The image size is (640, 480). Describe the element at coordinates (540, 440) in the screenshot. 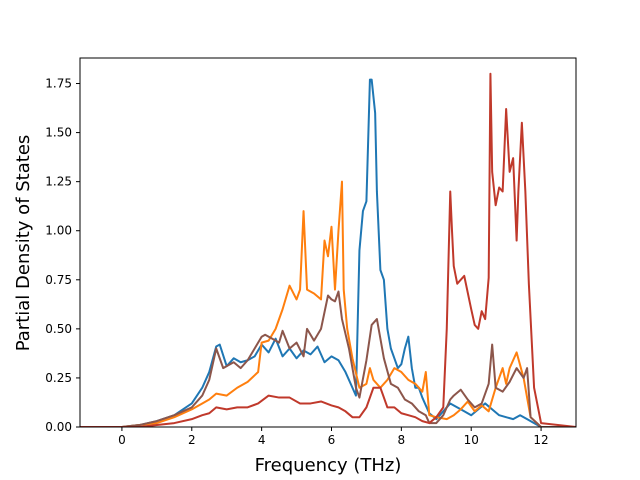

I see `x-tick-label: 12` at that location.